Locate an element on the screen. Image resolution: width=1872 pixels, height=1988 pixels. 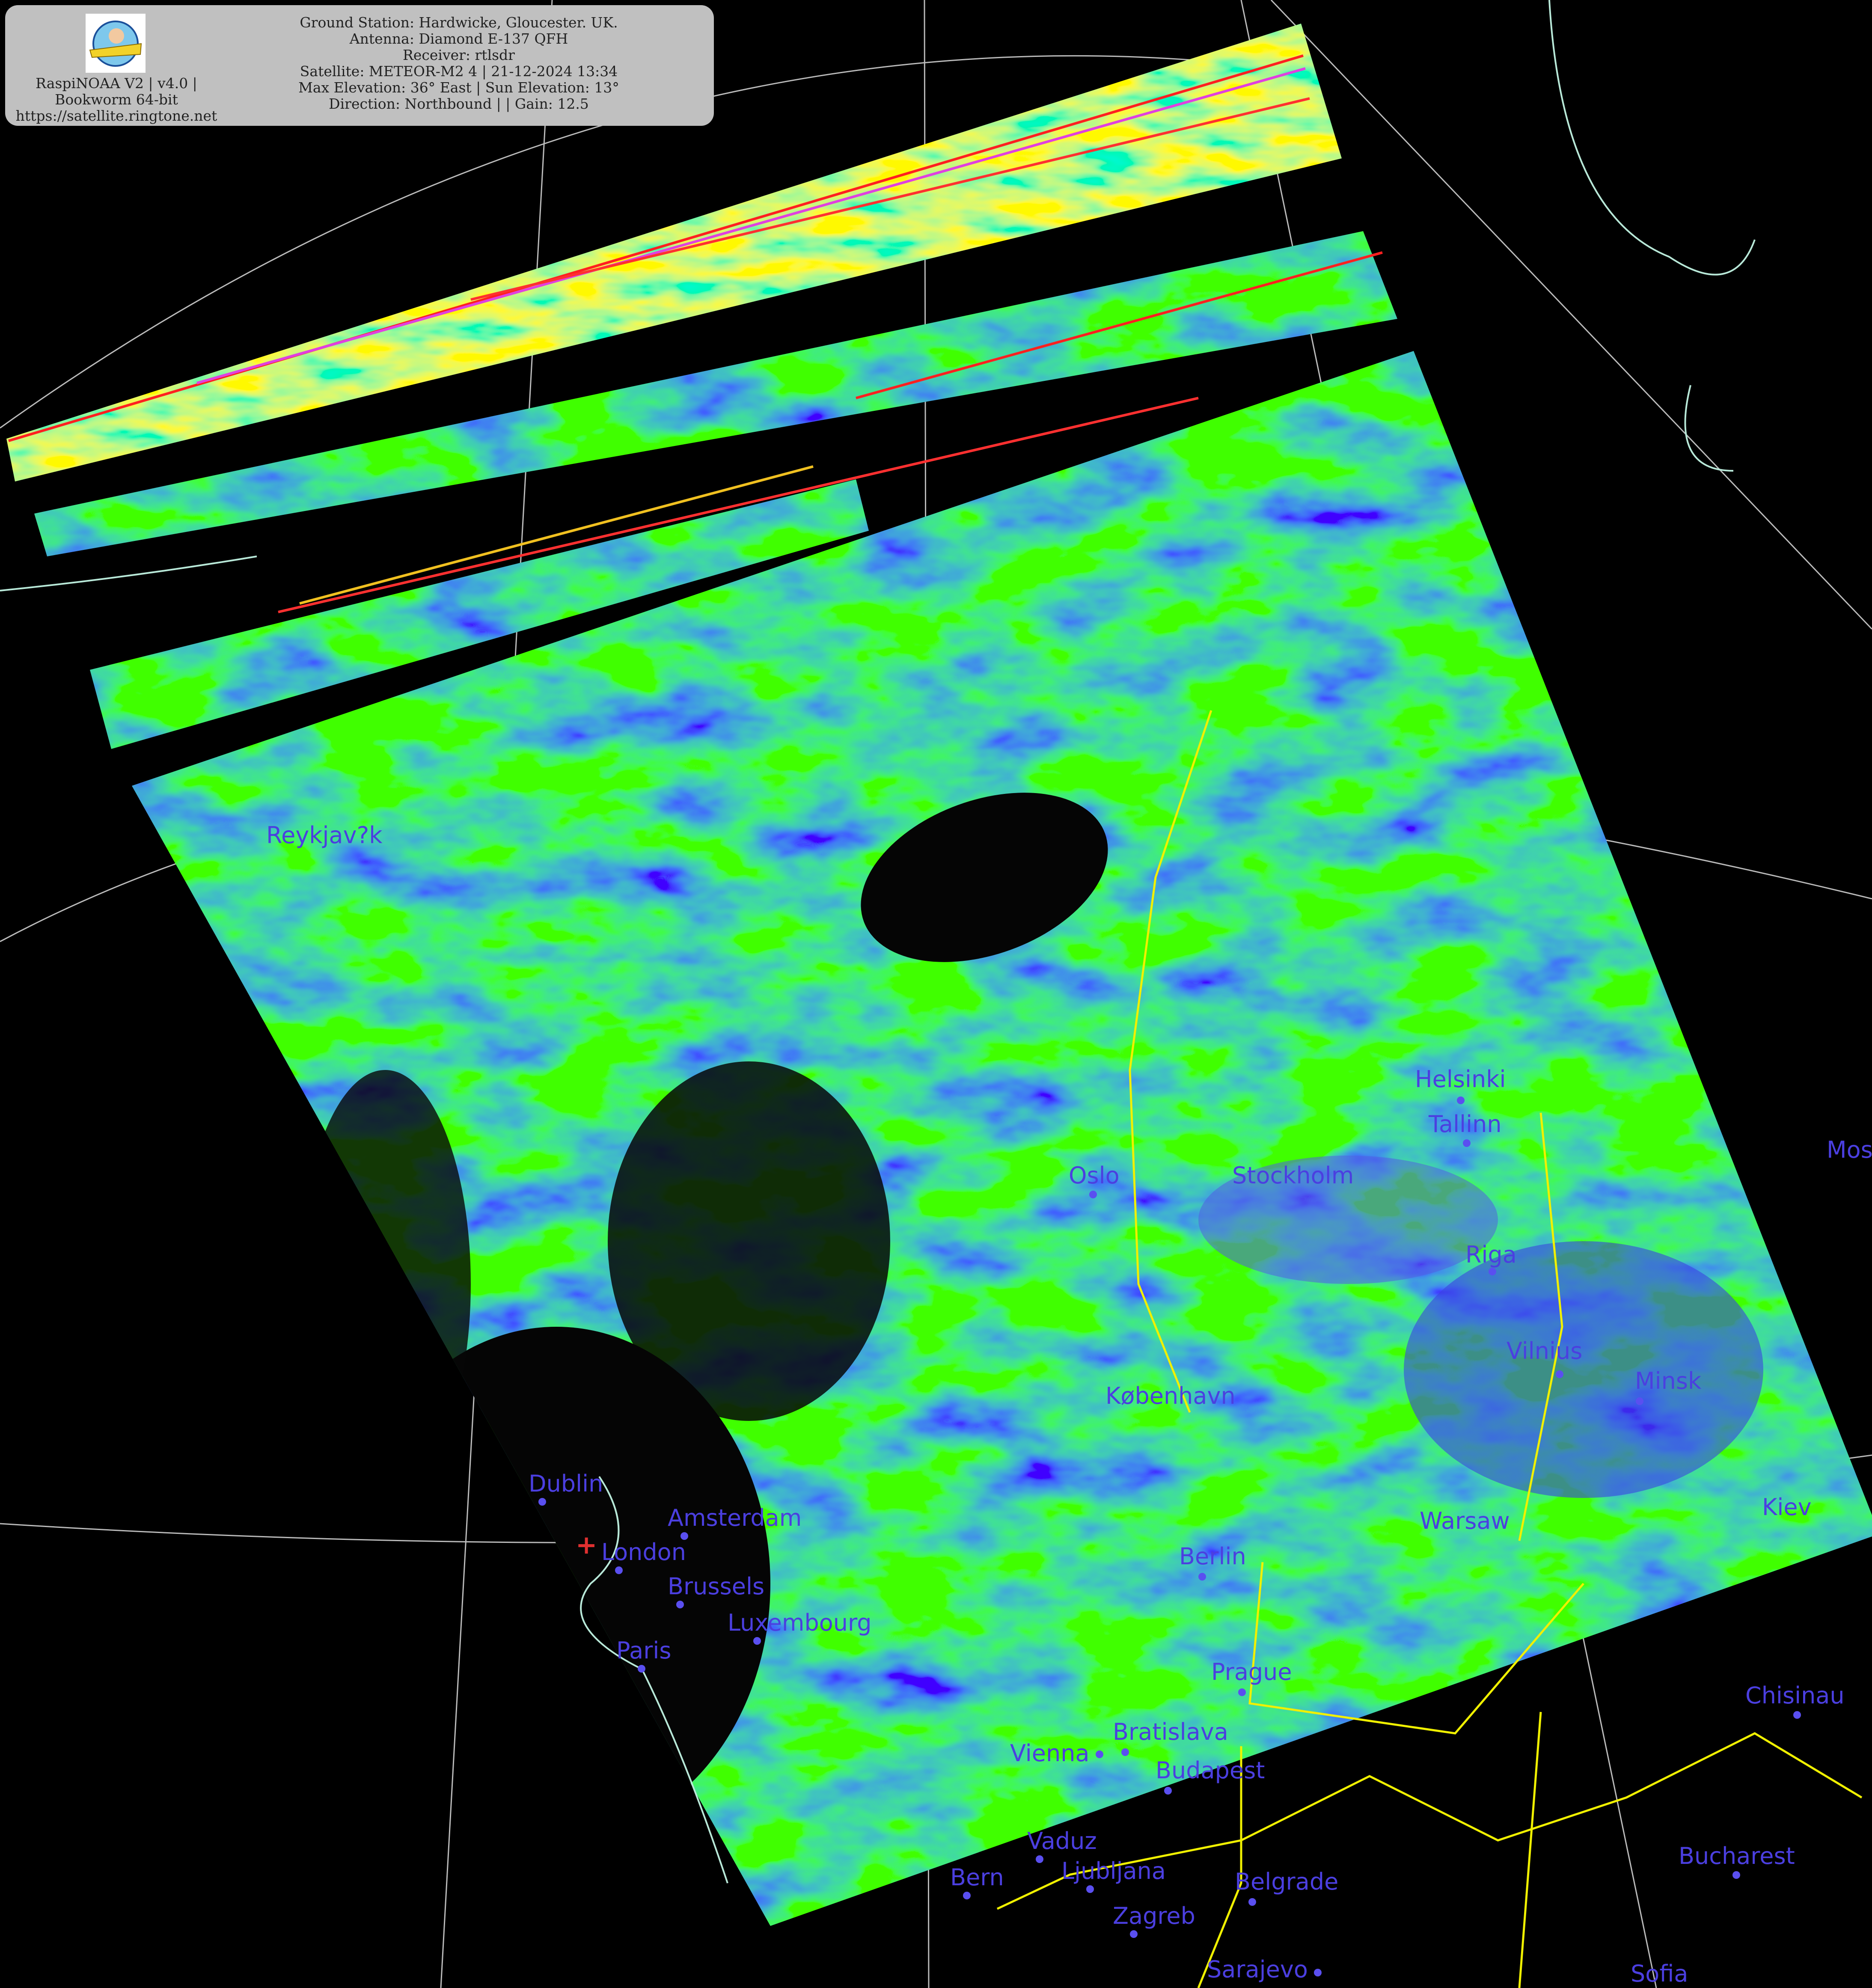
city-label-paris: Paris is located at coordinates (644, 1650).